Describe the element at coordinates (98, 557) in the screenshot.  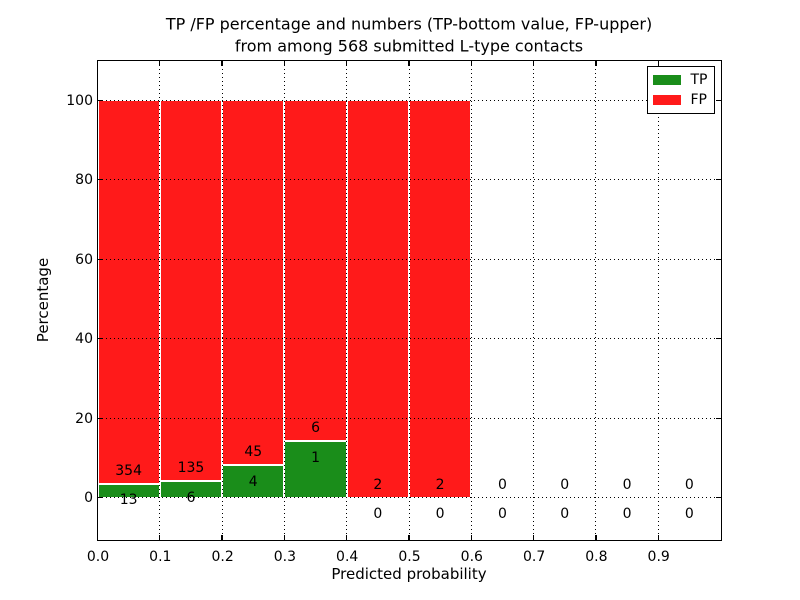
I see `x-tick-label: 0.0` at that location.